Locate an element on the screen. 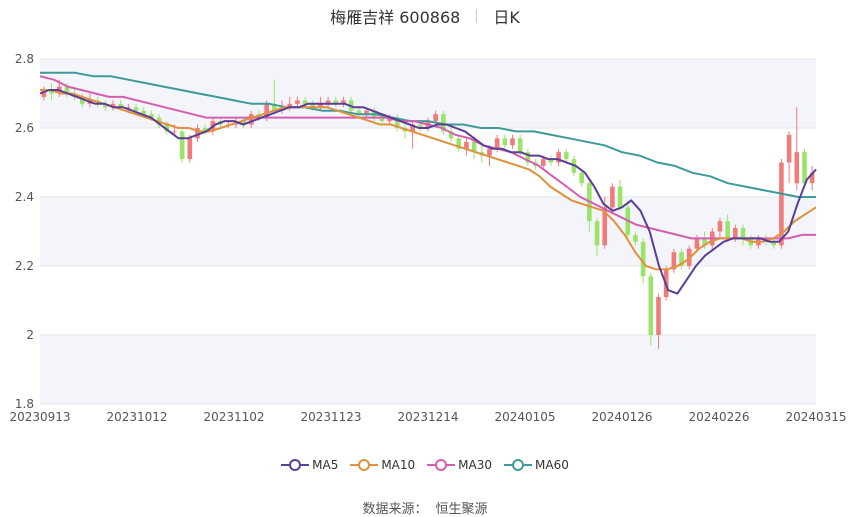  chart-title: 梅雁吉祥 600868 日K is located at coordinates (425, 16).